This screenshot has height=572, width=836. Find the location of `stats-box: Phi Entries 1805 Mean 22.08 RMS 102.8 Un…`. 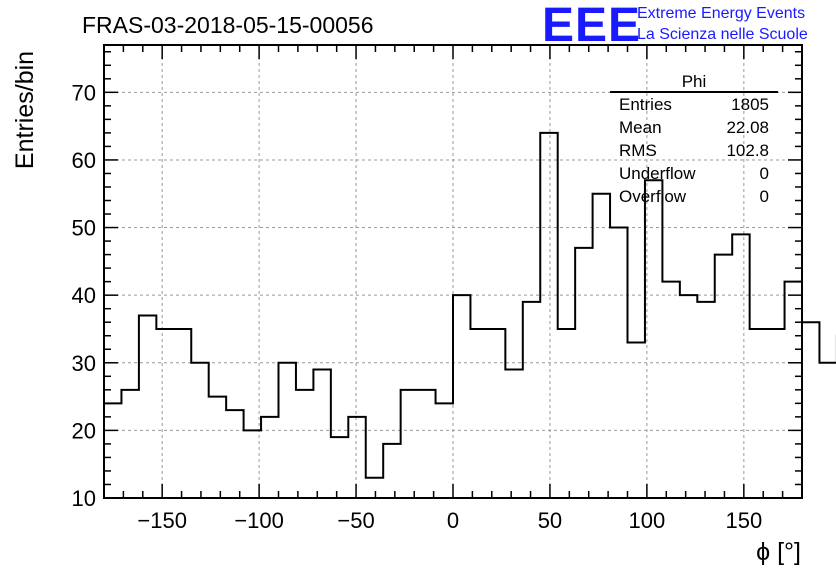

stats-box: Phi Entries 1805 Mean 22.08 RMS 102.8 Un… is located at coordinates (694, 139).